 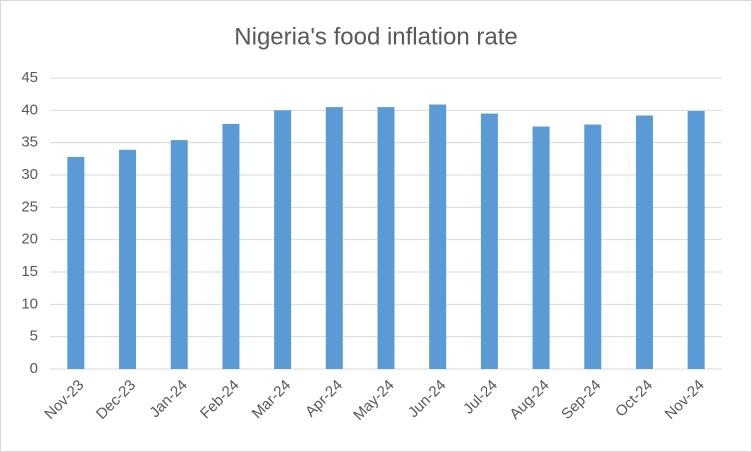 What do you see at coordinates (29, 77) in the screenshot?
I see `y-tick-label: 45` at bounding box center [29, 77].